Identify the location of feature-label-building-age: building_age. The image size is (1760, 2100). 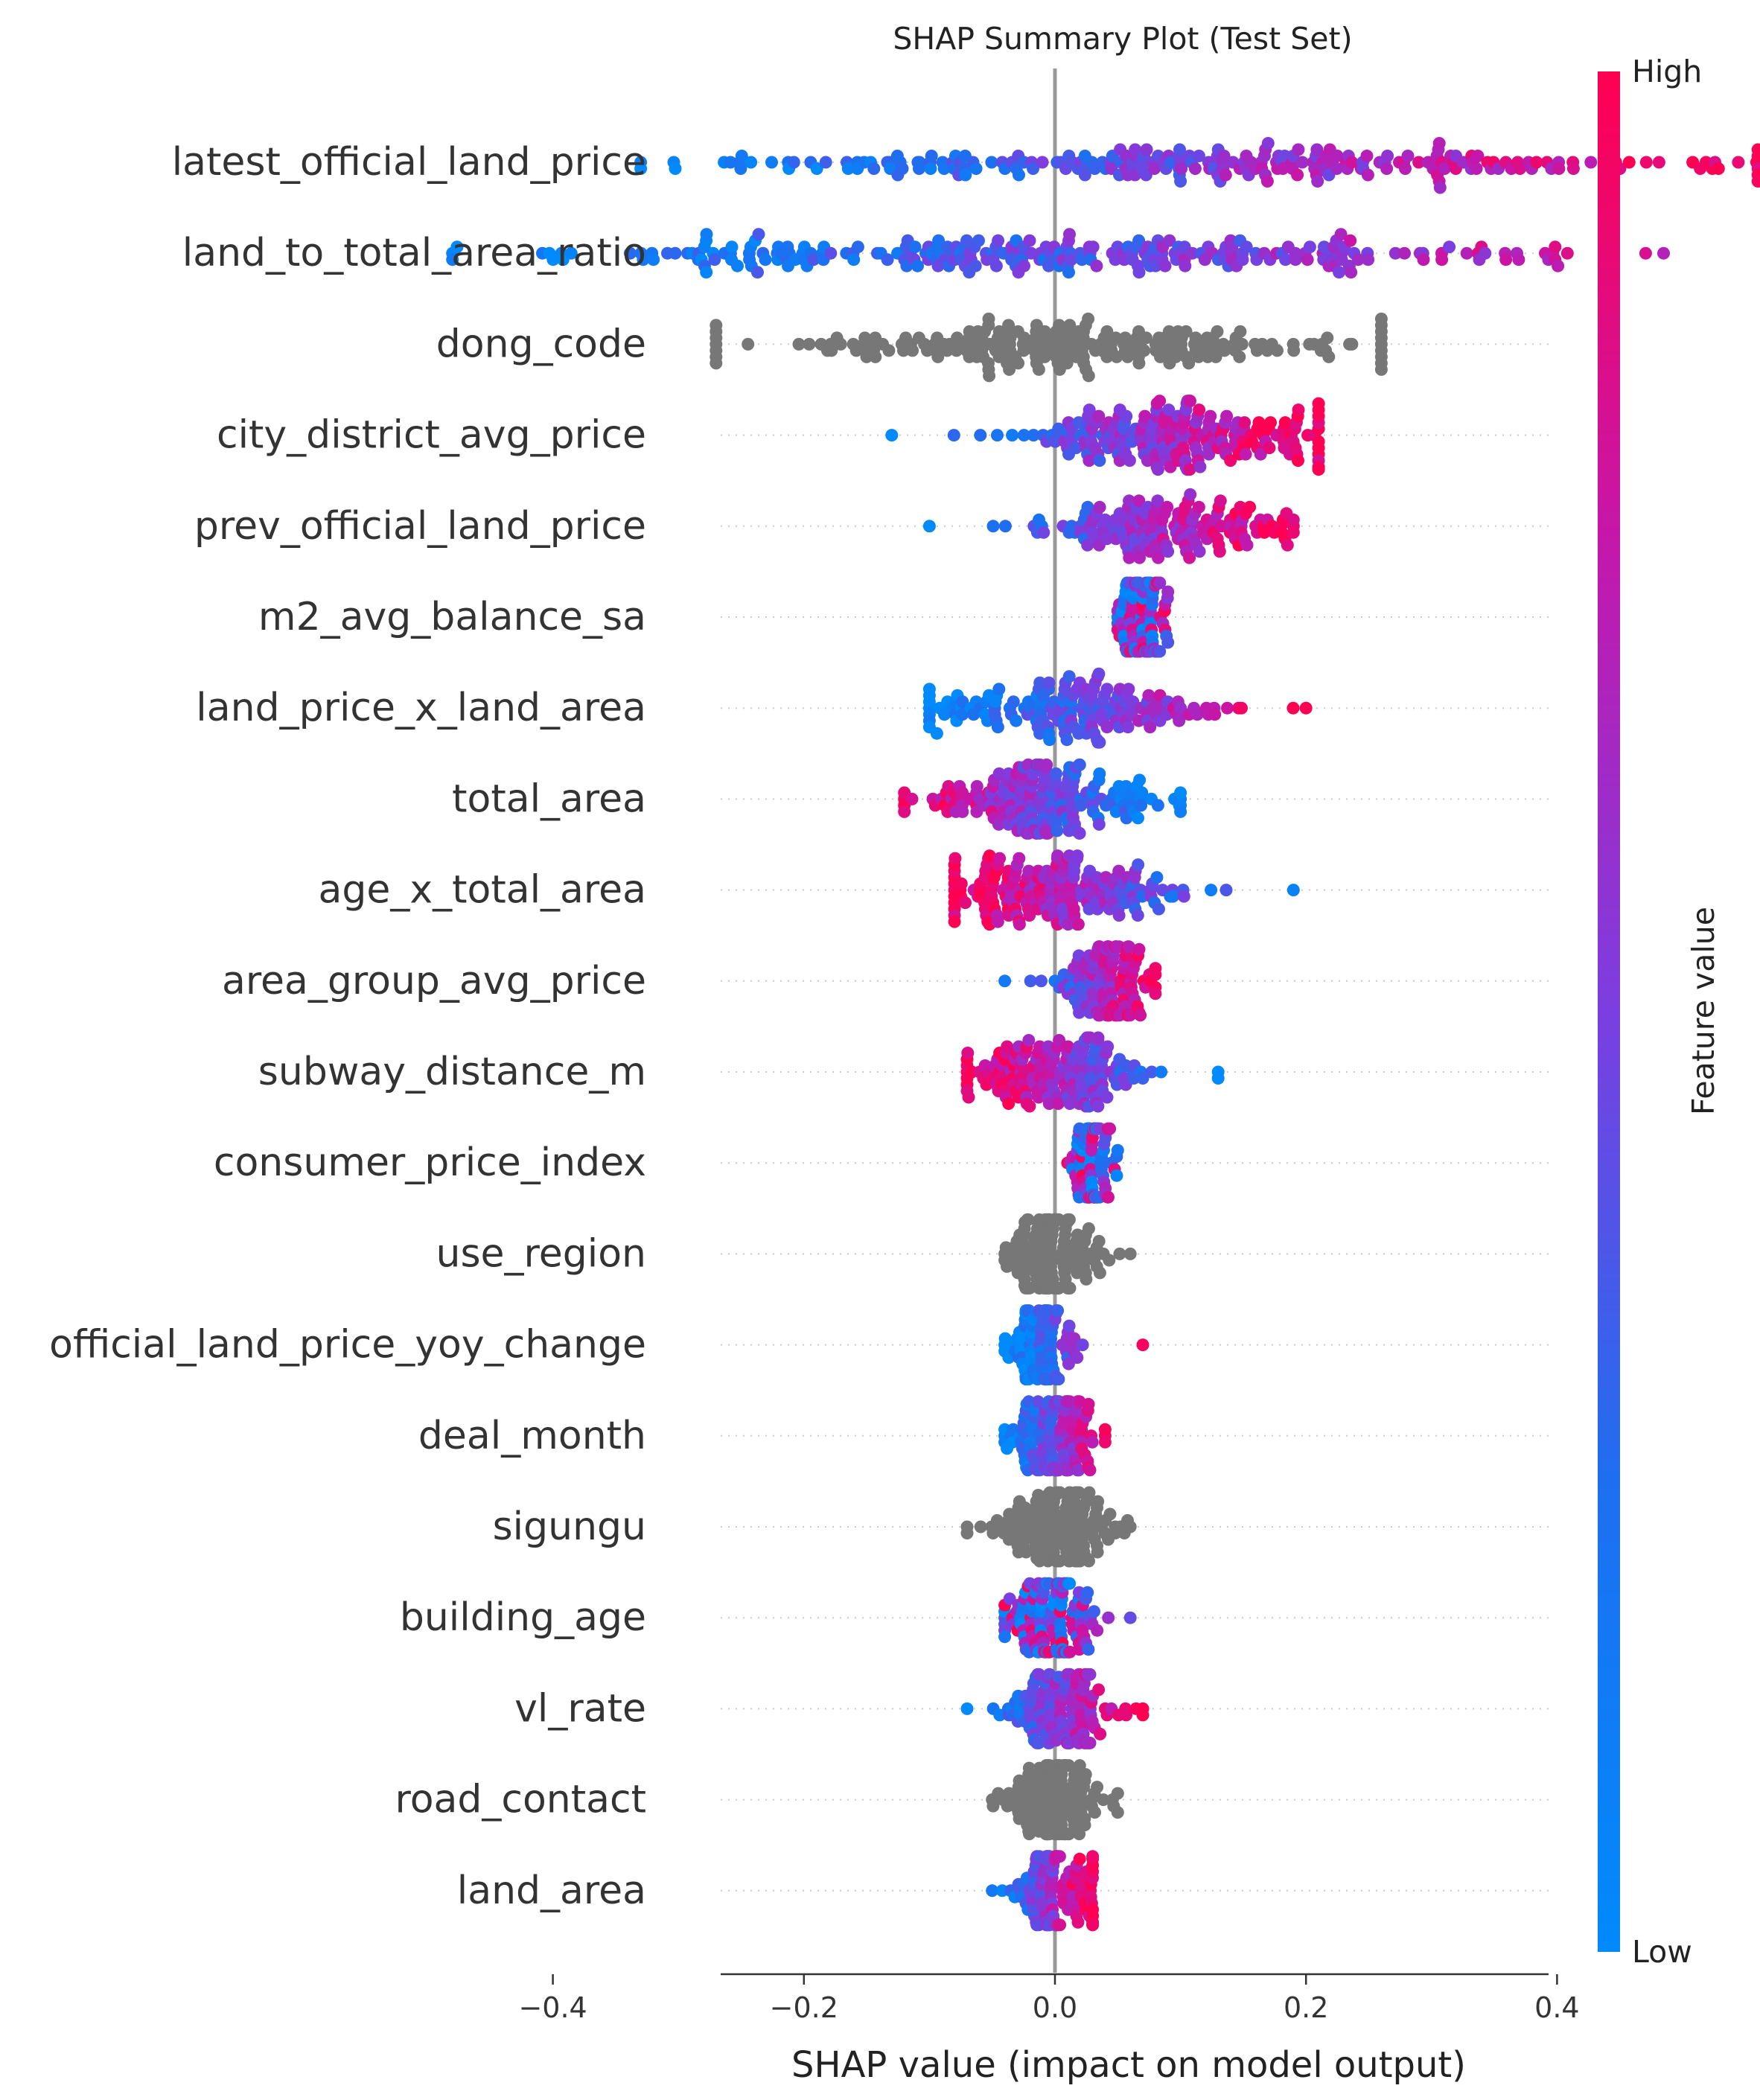
(523, 1617).